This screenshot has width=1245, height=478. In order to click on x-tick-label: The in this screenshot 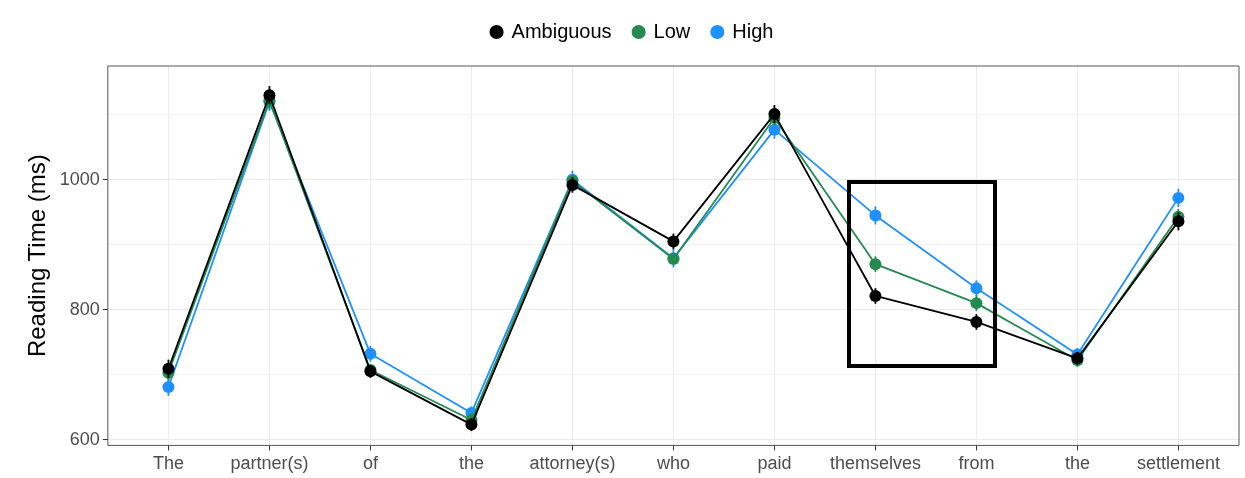, I will do `click(168, 463)`.